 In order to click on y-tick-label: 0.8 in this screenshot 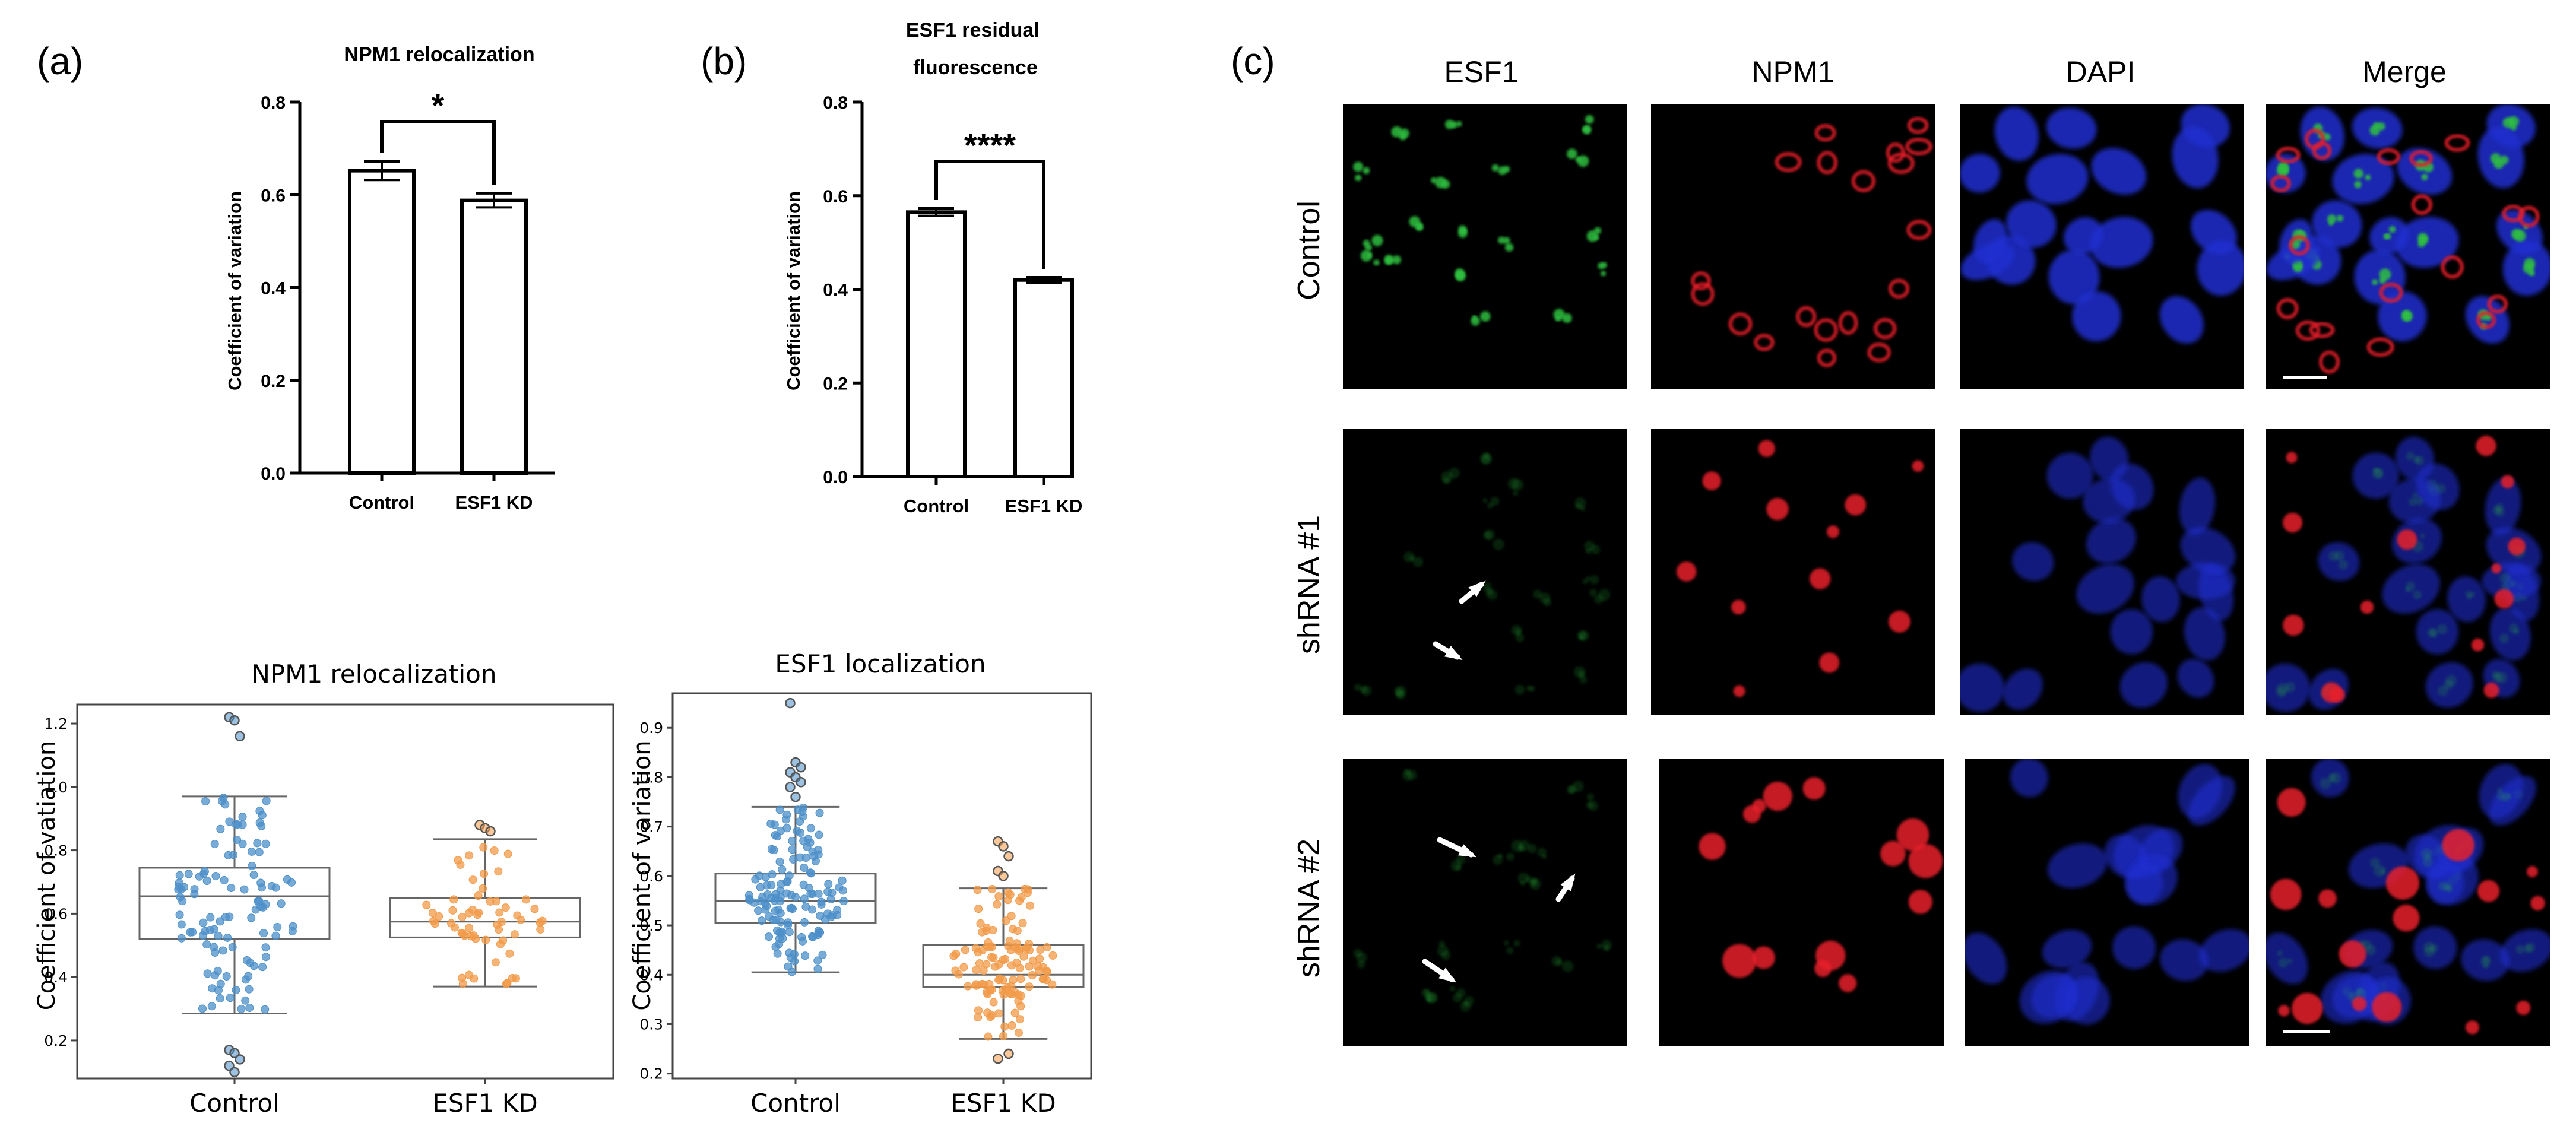, I will do `click(836, 103)`.